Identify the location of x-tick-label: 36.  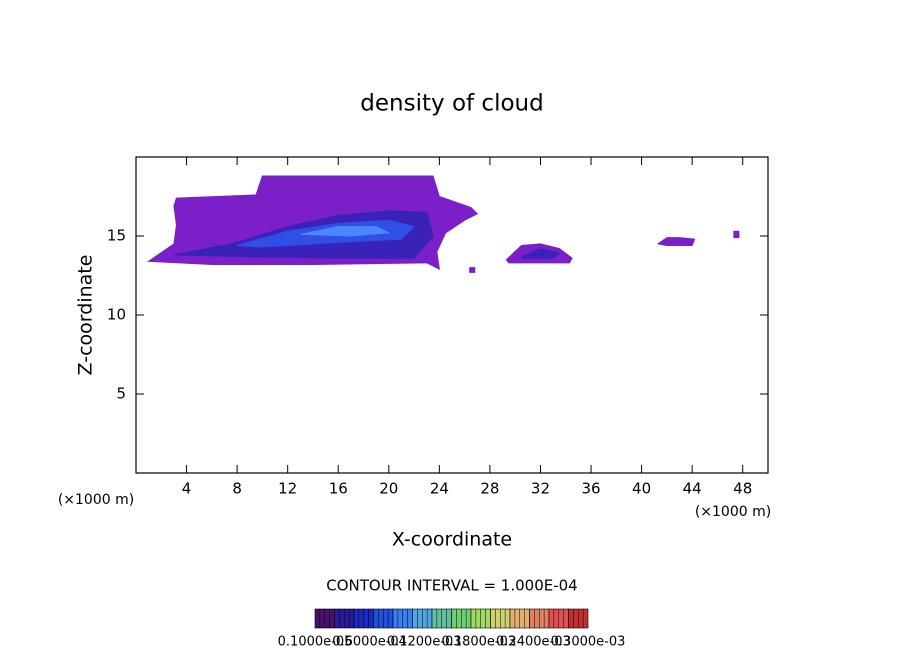
(590, 489).